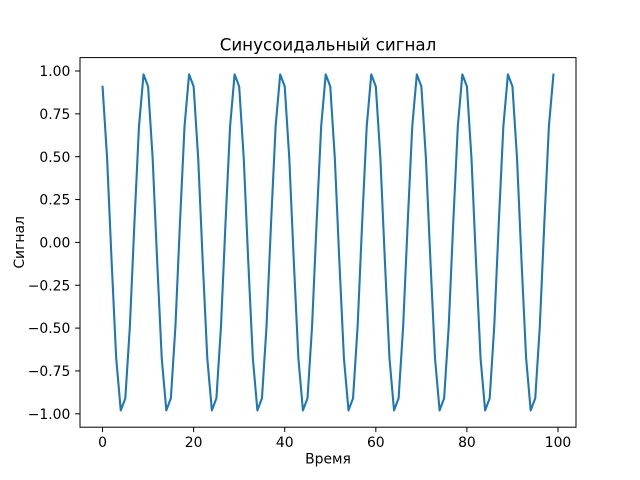 The width and height of the screenshot is (640, 480). What do you see at coordinates (328, 45) in the screenshot?
I see `chart-title: Синусоидальный сигнал` at bounding box center [328, 45].